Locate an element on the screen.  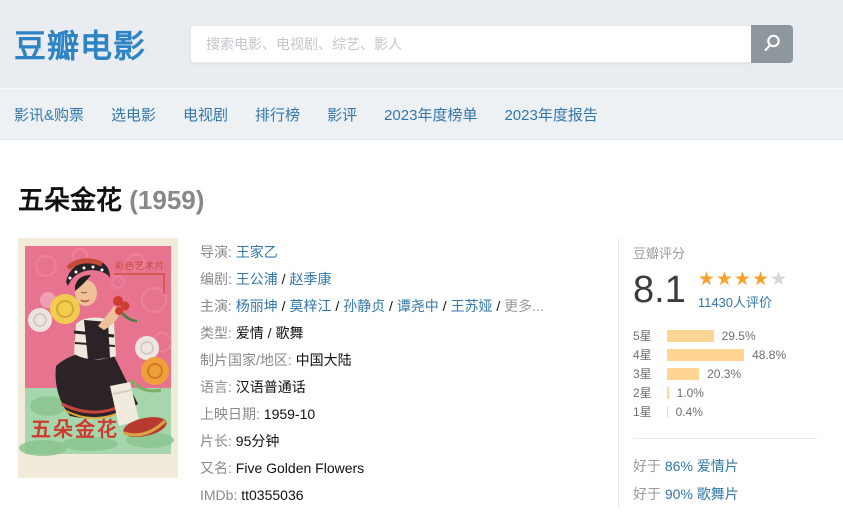
star-count-label: 5星 is located at coordinates (642, 336).